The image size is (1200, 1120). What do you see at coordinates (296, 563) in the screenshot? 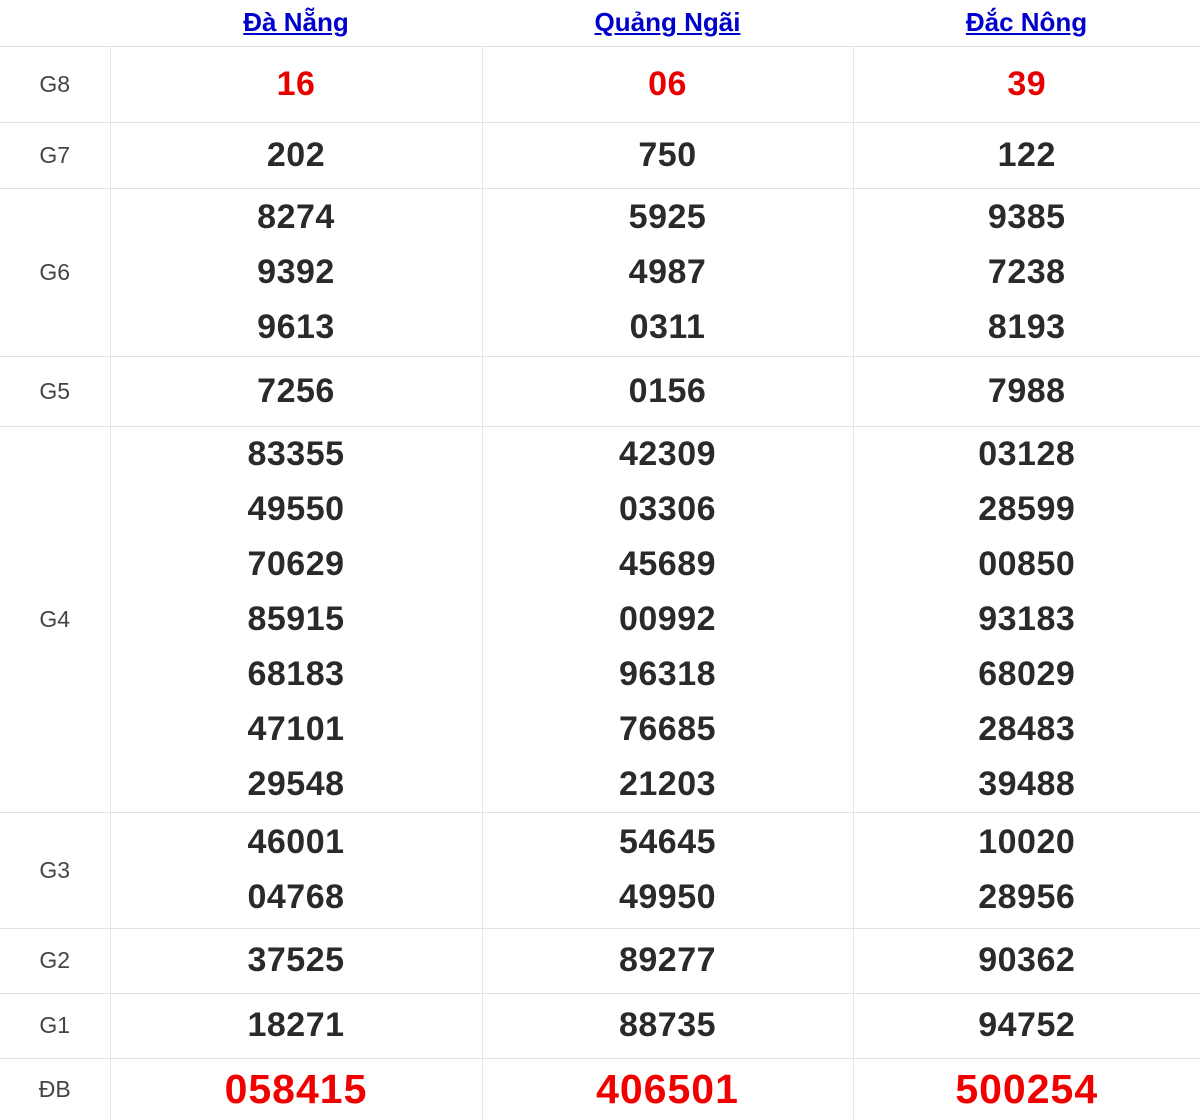
I see `prize-number: 70629` at bounding box center [296, 563].